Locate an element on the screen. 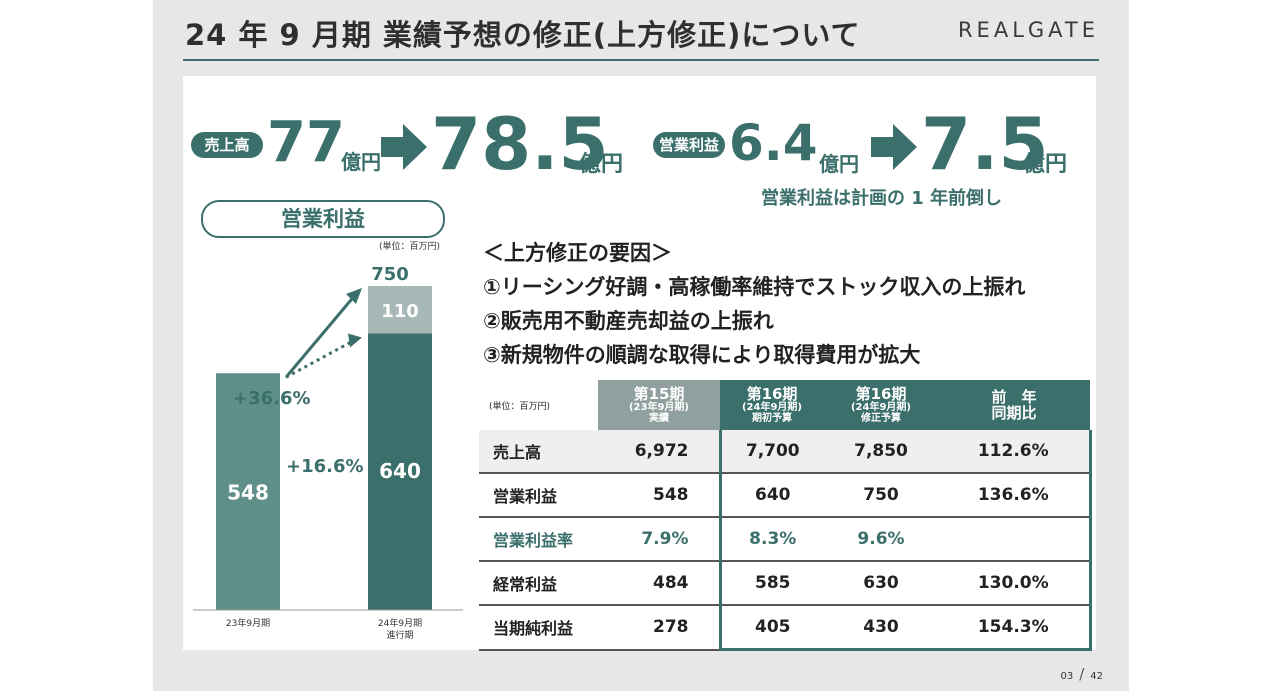  x-tick-label: 24年9月期 is located at coordinates (400, 623).